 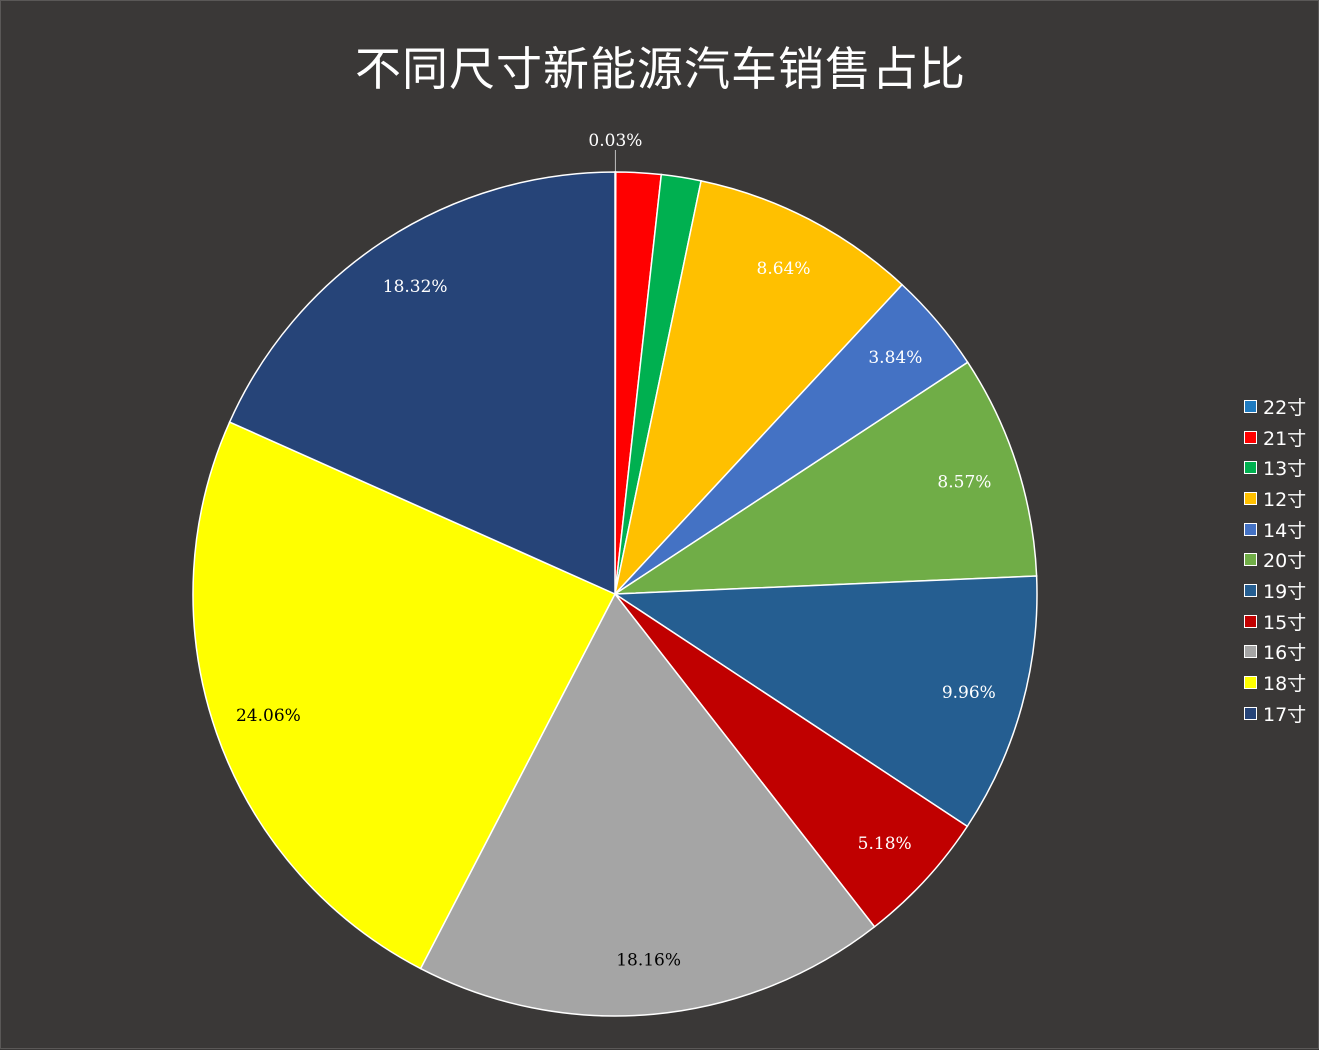 I want to click on data-label-15寸: 5.18%, so click(x=885, y=844).